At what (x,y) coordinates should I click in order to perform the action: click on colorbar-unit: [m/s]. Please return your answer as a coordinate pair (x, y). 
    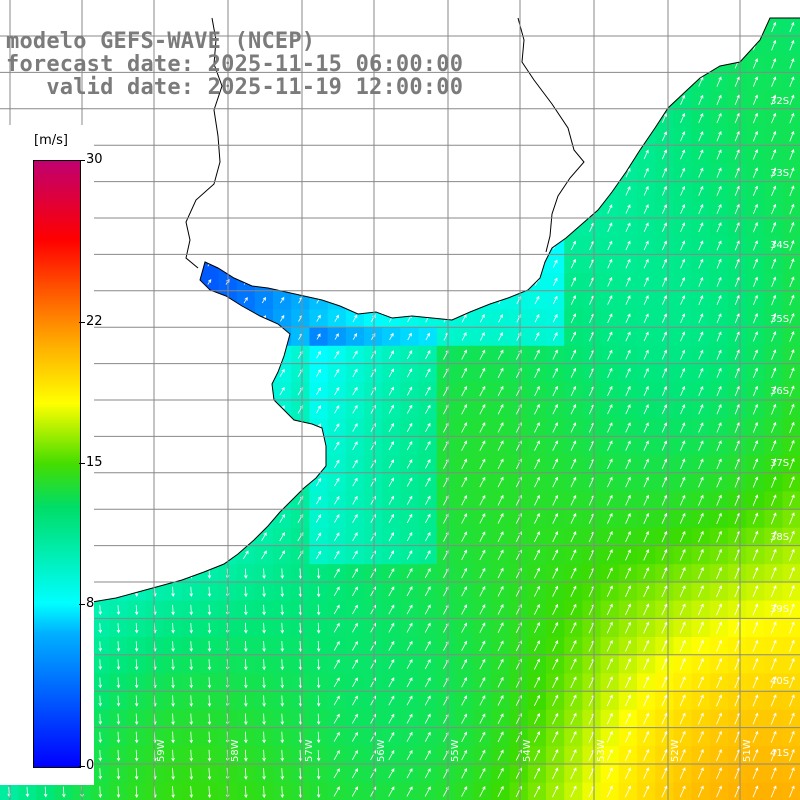
    Looking at the image, I should click on (51, 140).